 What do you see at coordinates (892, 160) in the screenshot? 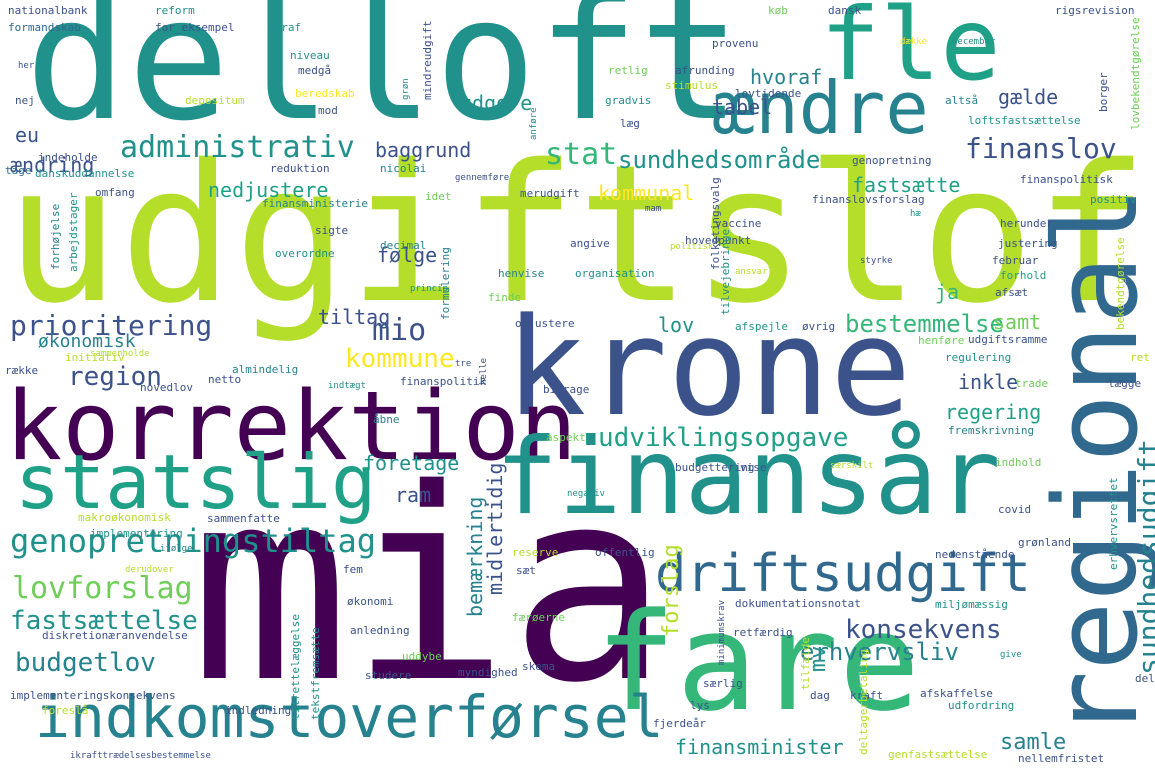
I see `word-genopretning: genopretning` at bounding box center [892, 160].